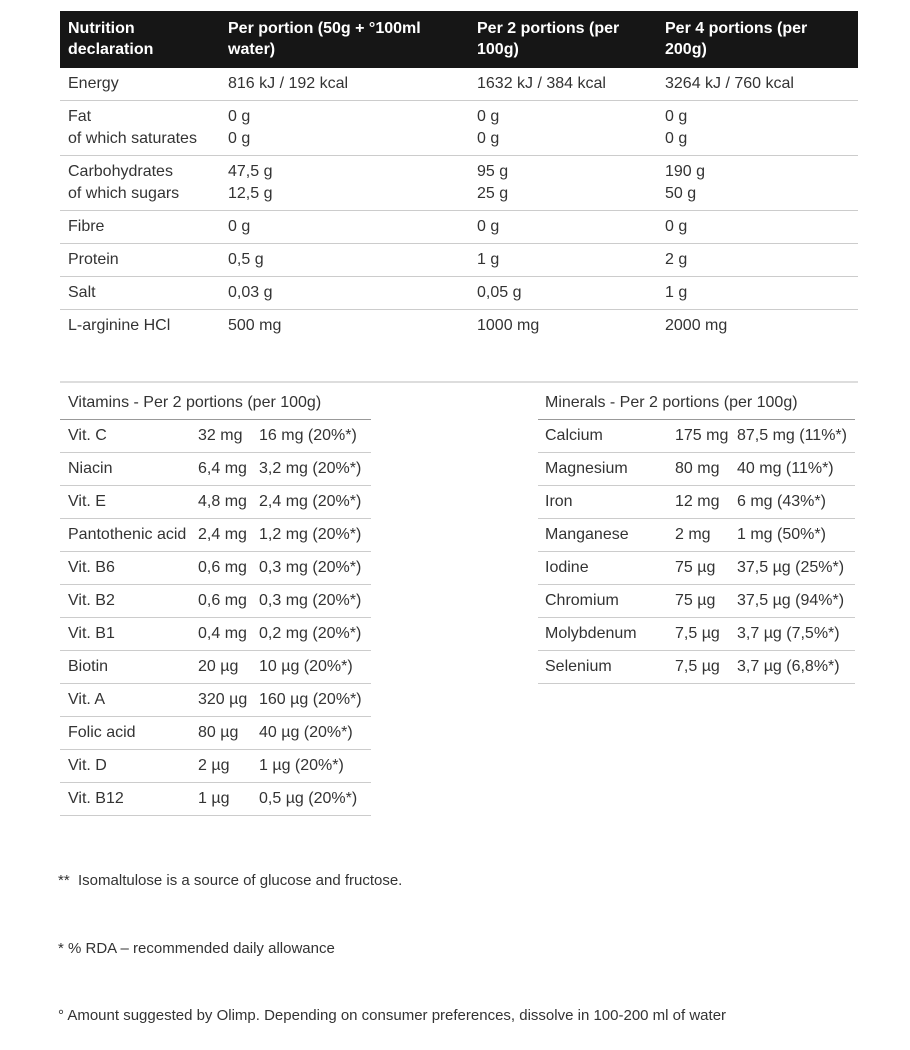 Image resolution: width=910 pixels, height=1050 pixels. Describe the element at coordinates (132, 127) in the screenshot. I see `nutrient-label: Fat of which saturates` at that location.